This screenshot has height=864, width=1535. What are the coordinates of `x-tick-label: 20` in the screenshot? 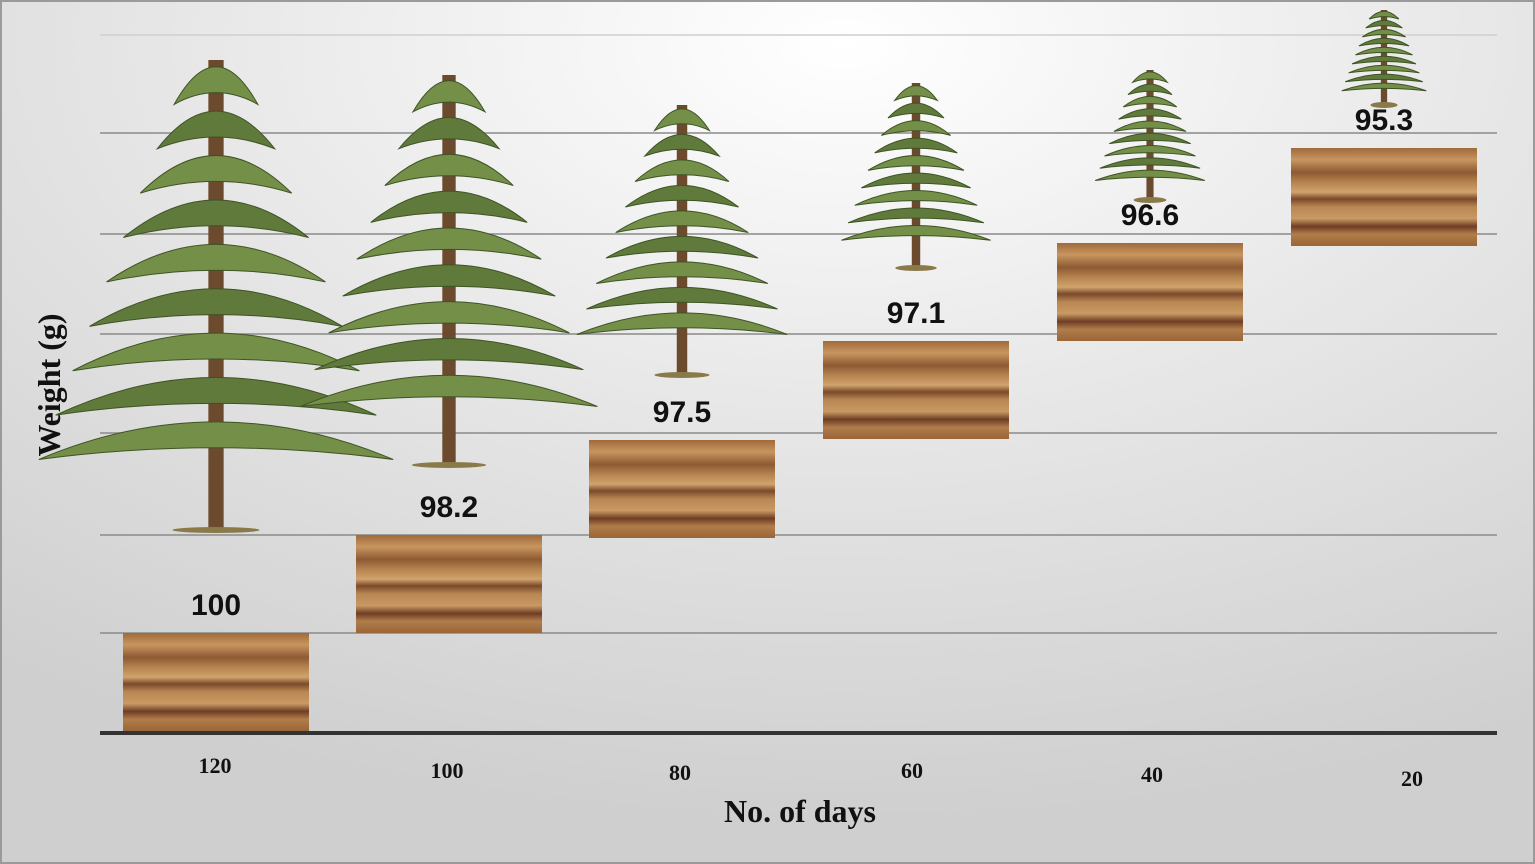 It's located at (1412, 778).